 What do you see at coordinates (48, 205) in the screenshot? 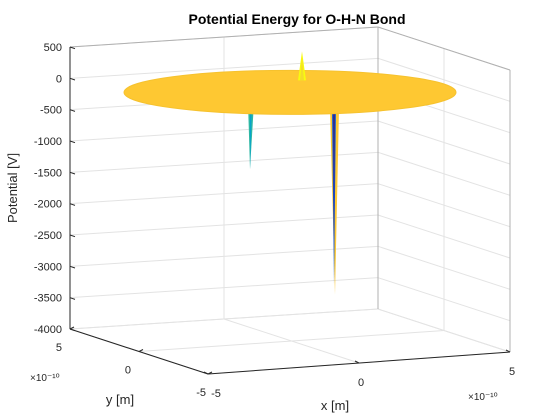
I see `z-tick-label: -2000` at bounding box center [48, 205].